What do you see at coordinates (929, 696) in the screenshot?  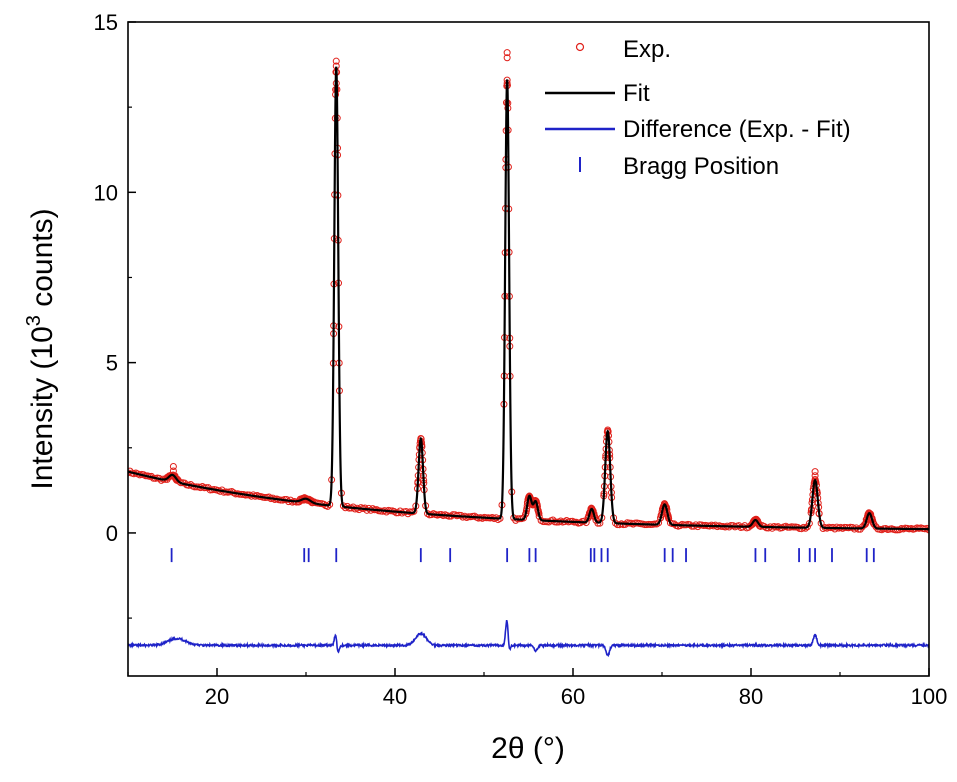 I see `x-tick-label: 100` at bounding box center [929, 696].